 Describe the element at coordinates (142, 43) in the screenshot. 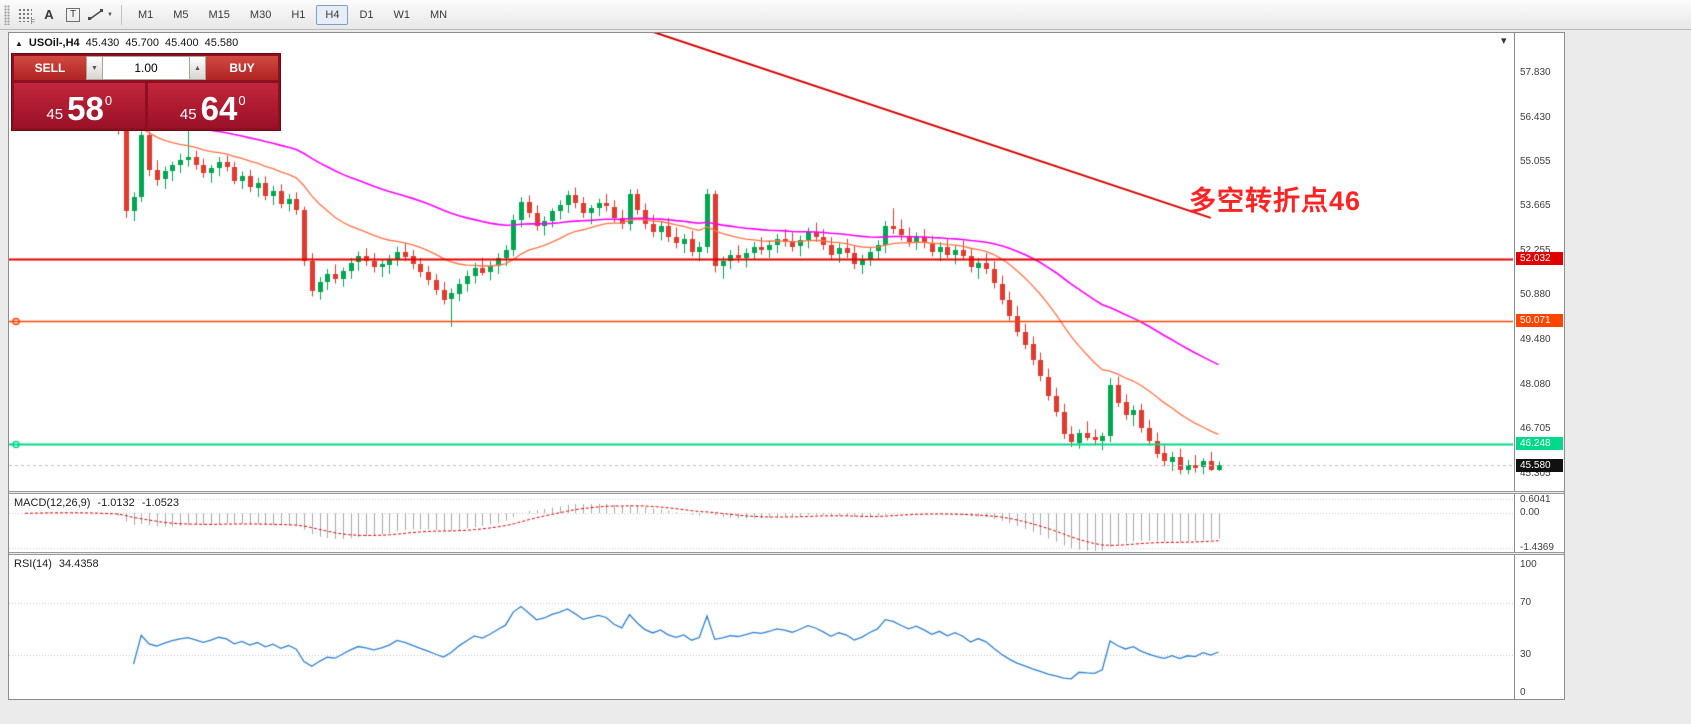

I see `bar-high: 45.700` at that location.